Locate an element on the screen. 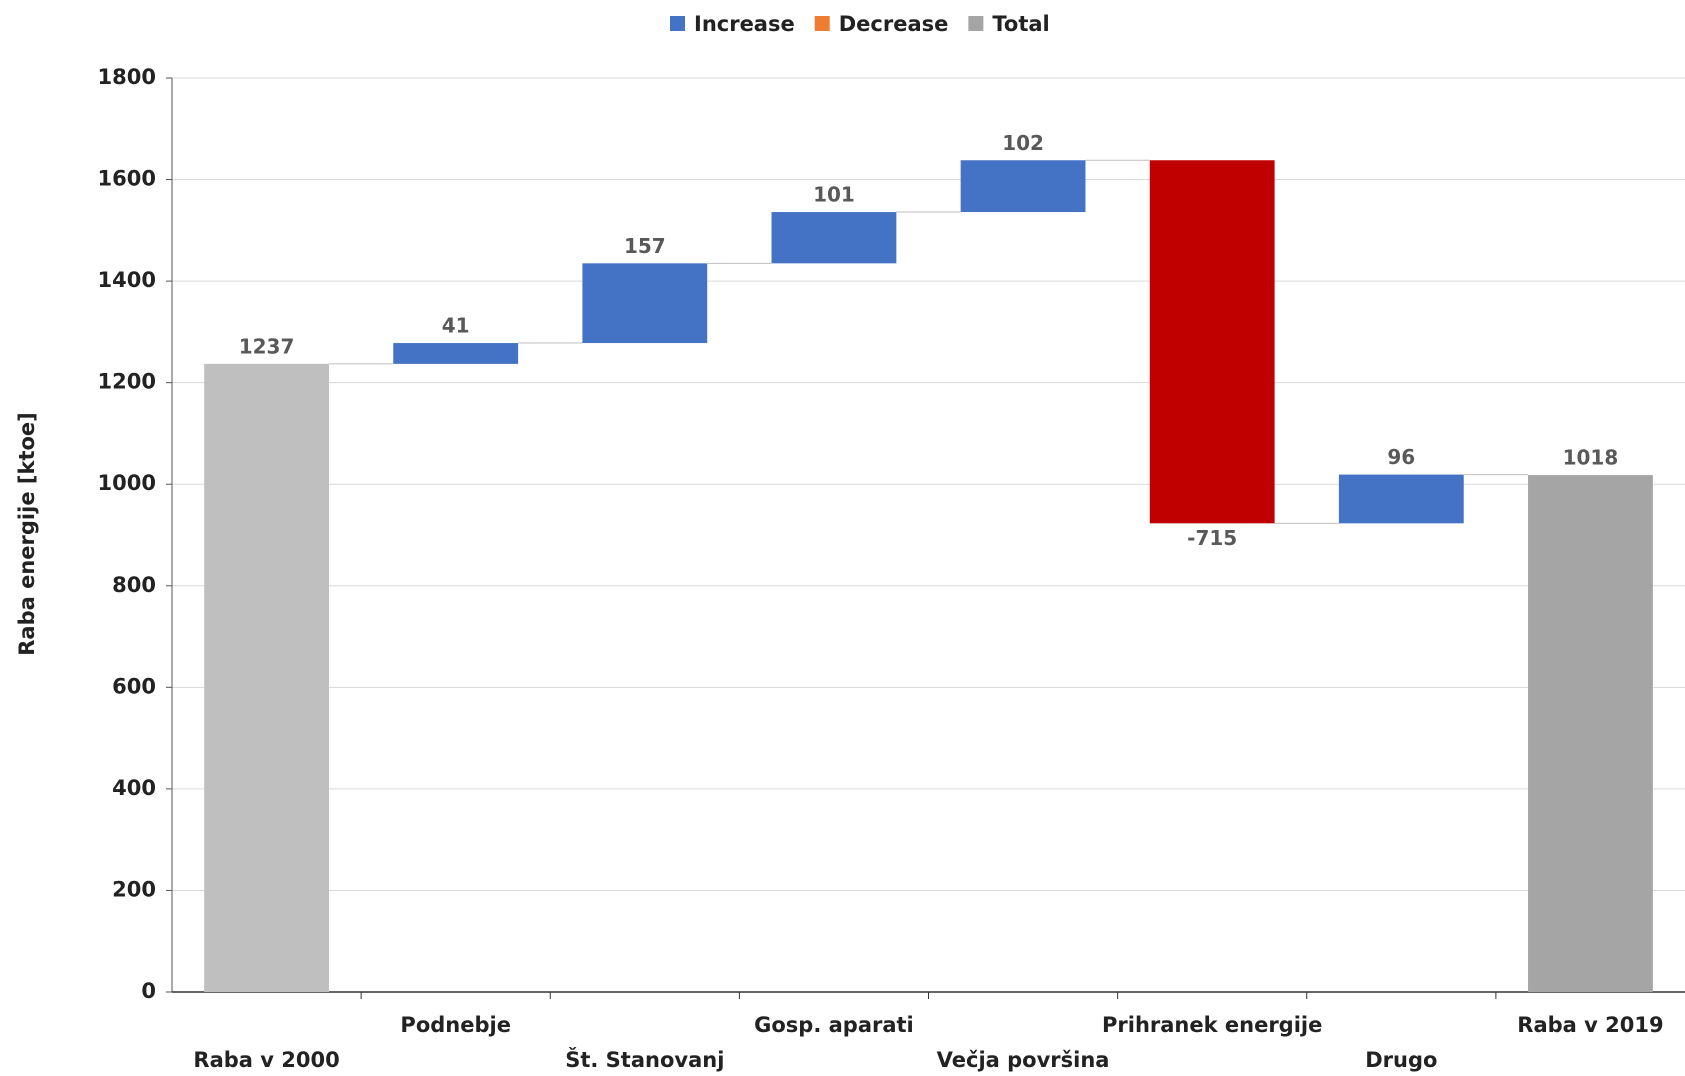 This screenshot has height=1076, width=1685. x-tick-label: Večja površina is located at coordinates (1023, 1060).